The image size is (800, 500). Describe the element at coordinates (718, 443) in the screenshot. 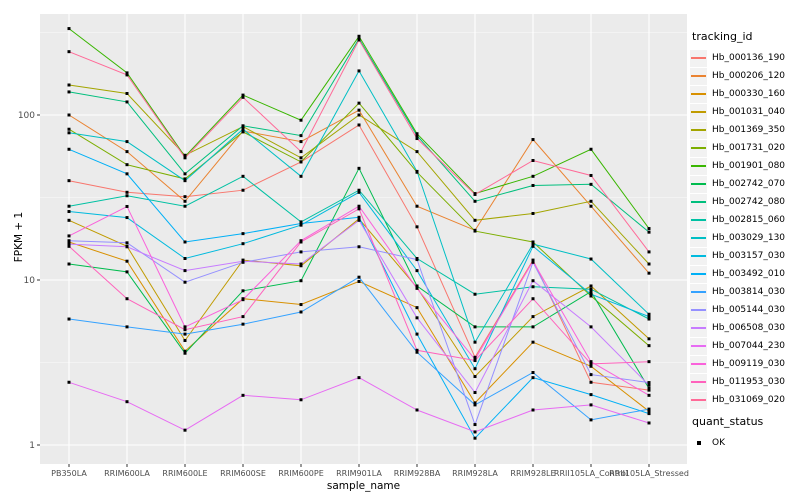

I see `quant-legend-label: OK` at that location.